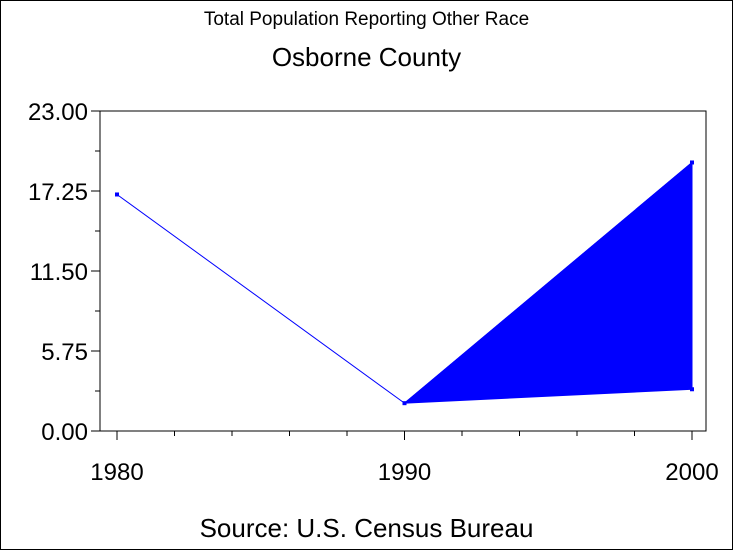 Image resolution: width=733 pixels, height=550 pixels. Describe the element at coordinates (58, 112) in the screenshot. I see `y-tick-label: 23.00` at that location.